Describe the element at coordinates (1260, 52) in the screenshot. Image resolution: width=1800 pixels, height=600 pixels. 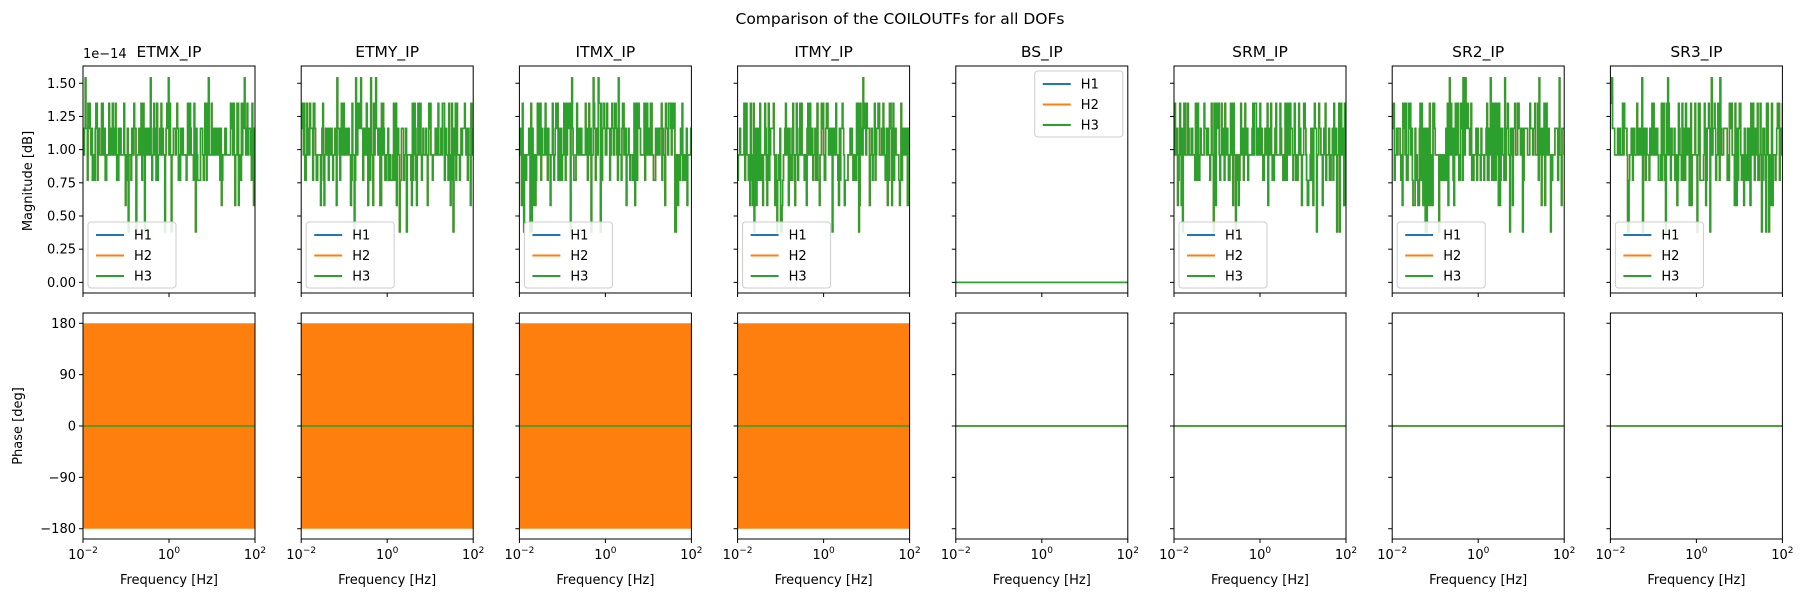
I see `panel-title: SRM_IP` at that location.